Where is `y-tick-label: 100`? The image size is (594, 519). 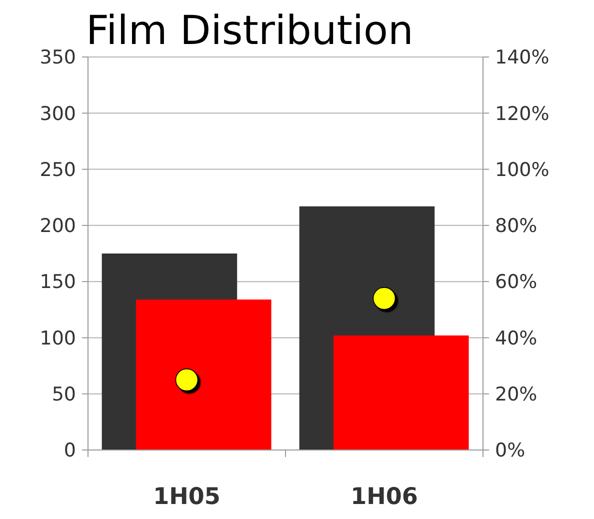
y-tick-label: 100 is located at coordinates (58, 338).